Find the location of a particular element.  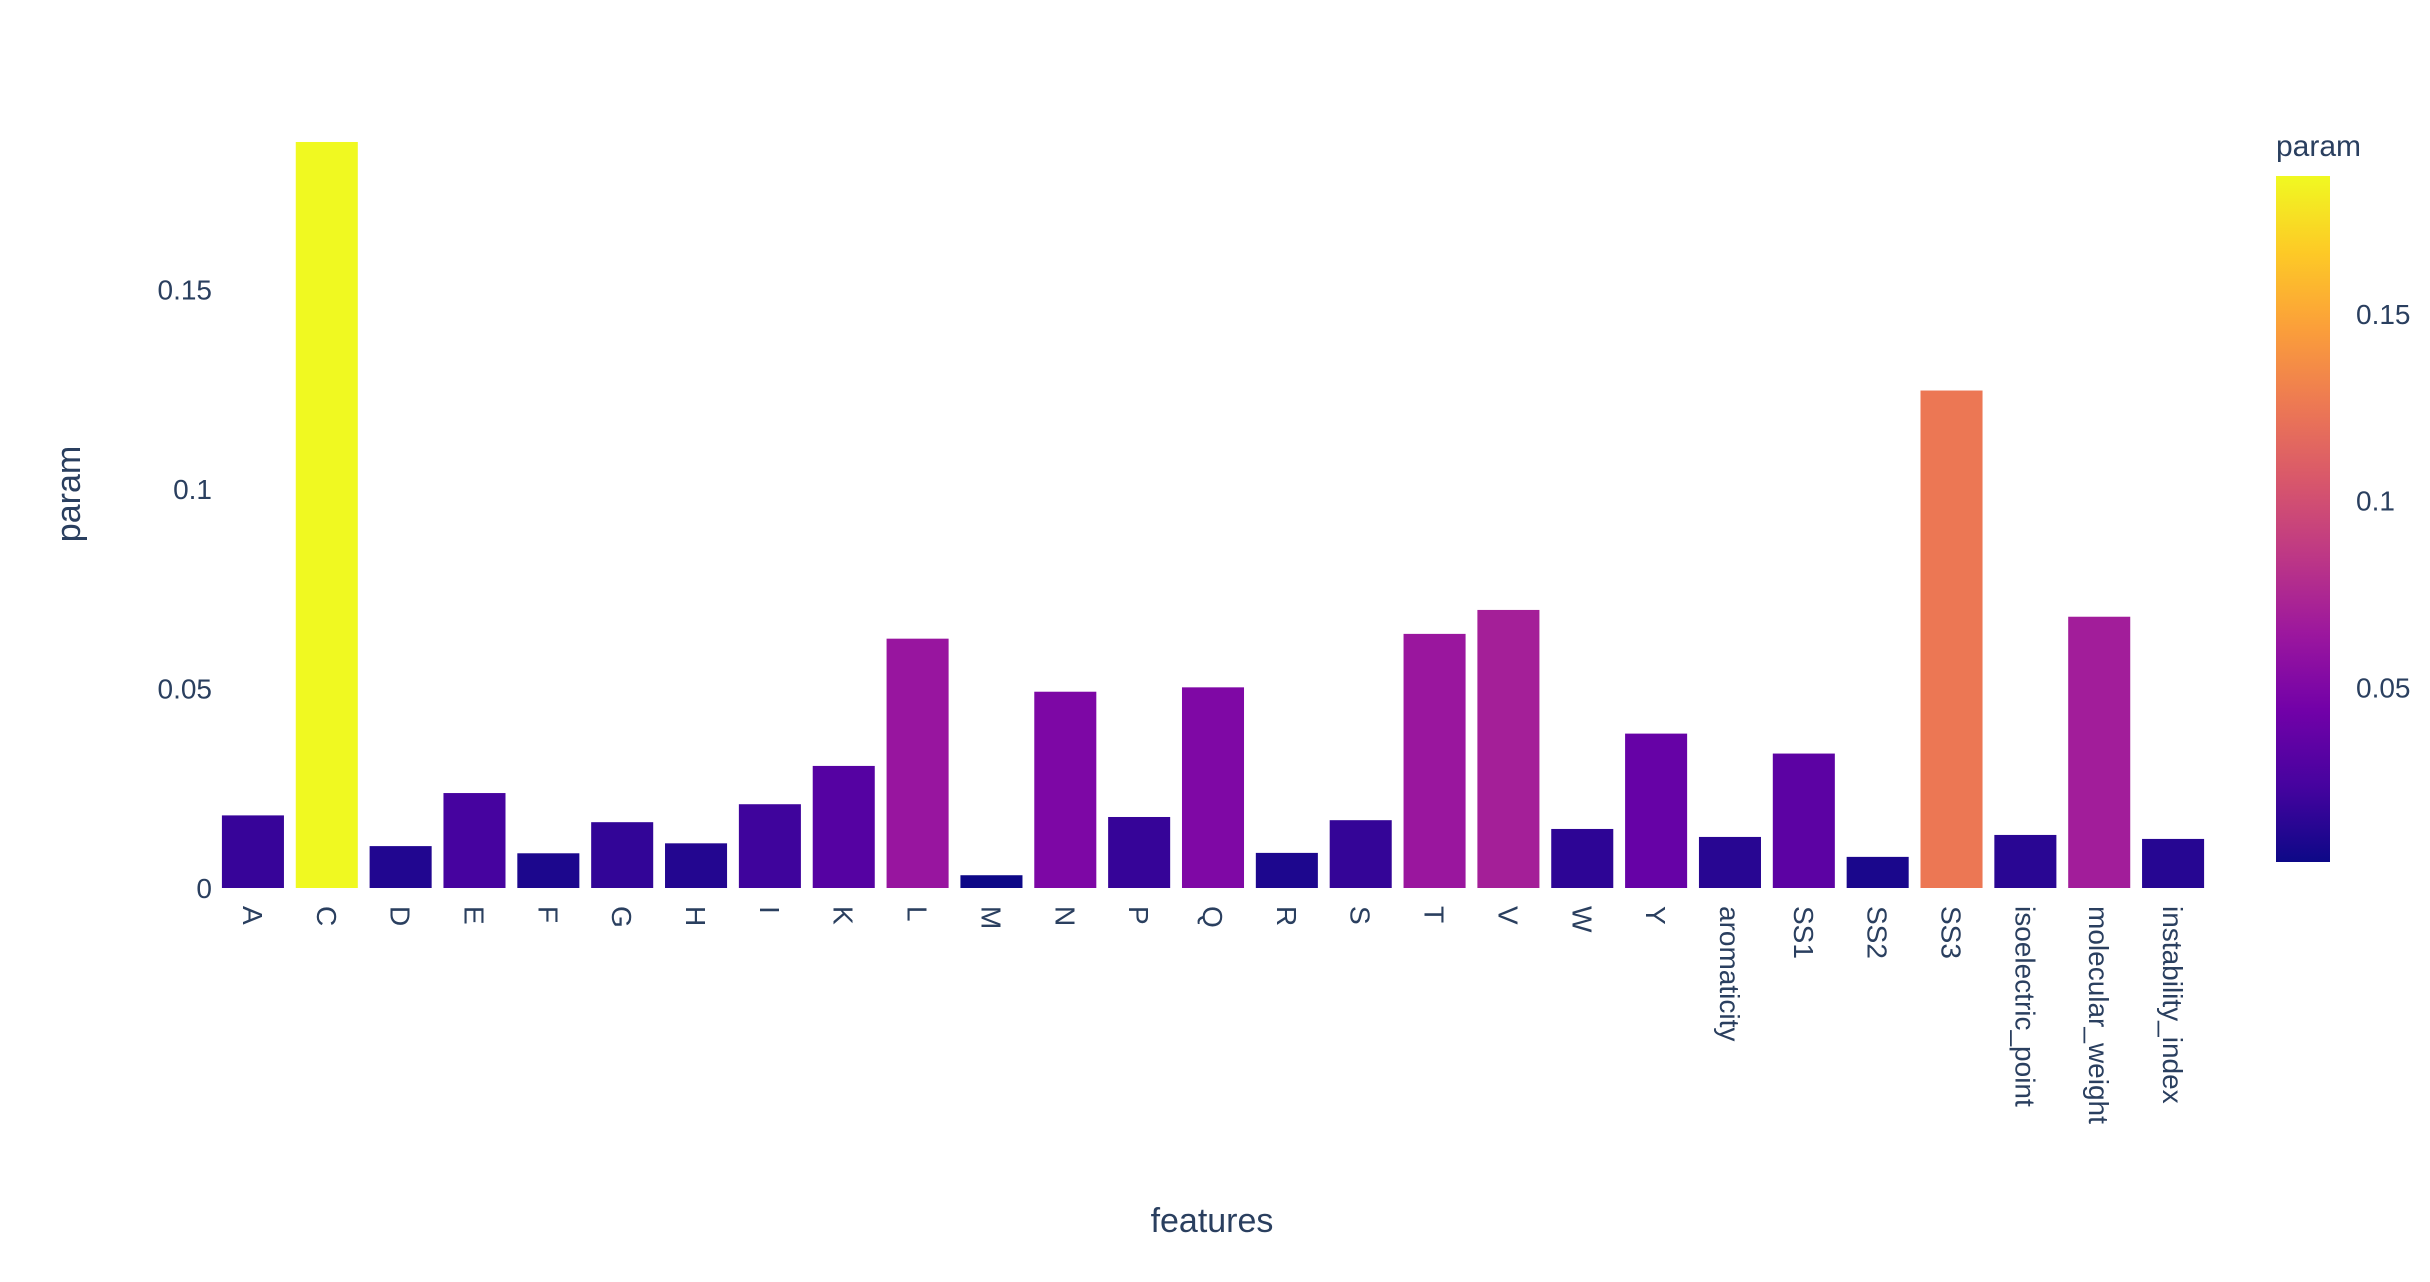

y-tick-label: 0.05 is located at coordinates (185, 689).